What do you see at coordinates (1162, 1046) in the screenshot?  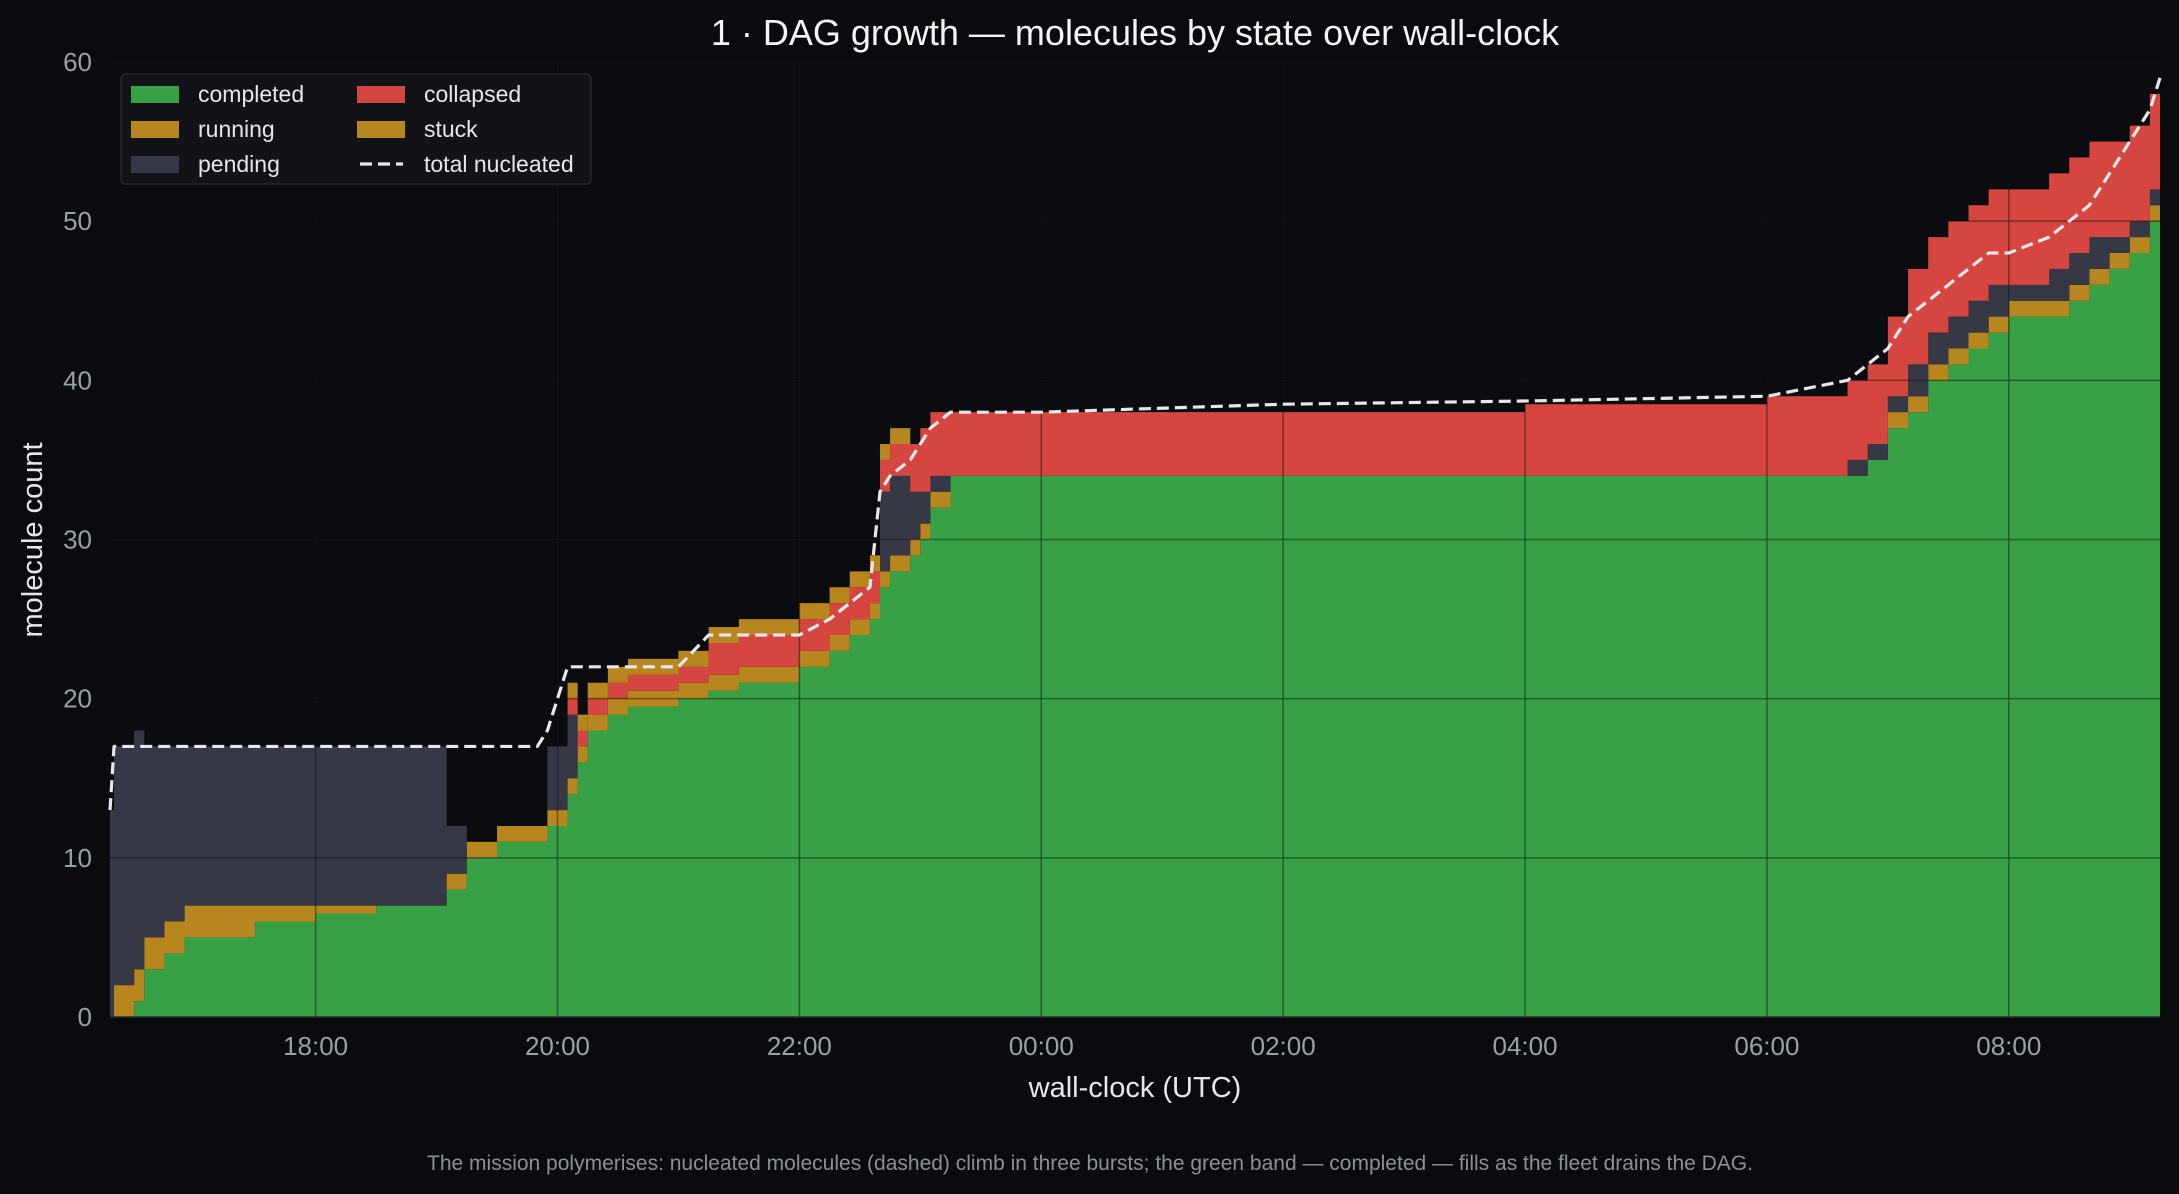 I see `x-axis-ticks: 18:00 20:00 22:00 00:00 02:00 04:00 06:00 08:00` at bounding box center [1162, 1046].